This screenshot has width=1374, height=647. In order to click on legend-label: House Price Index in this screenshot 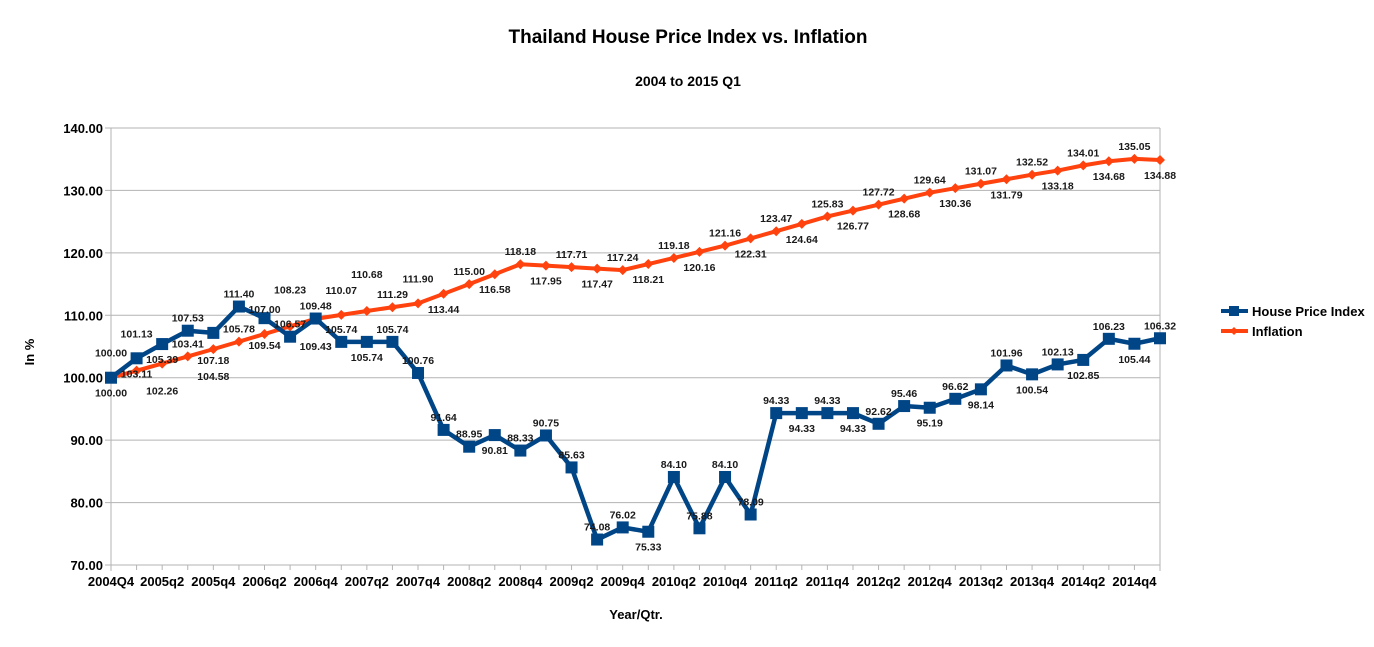, I will do `click(1308, 311)`.